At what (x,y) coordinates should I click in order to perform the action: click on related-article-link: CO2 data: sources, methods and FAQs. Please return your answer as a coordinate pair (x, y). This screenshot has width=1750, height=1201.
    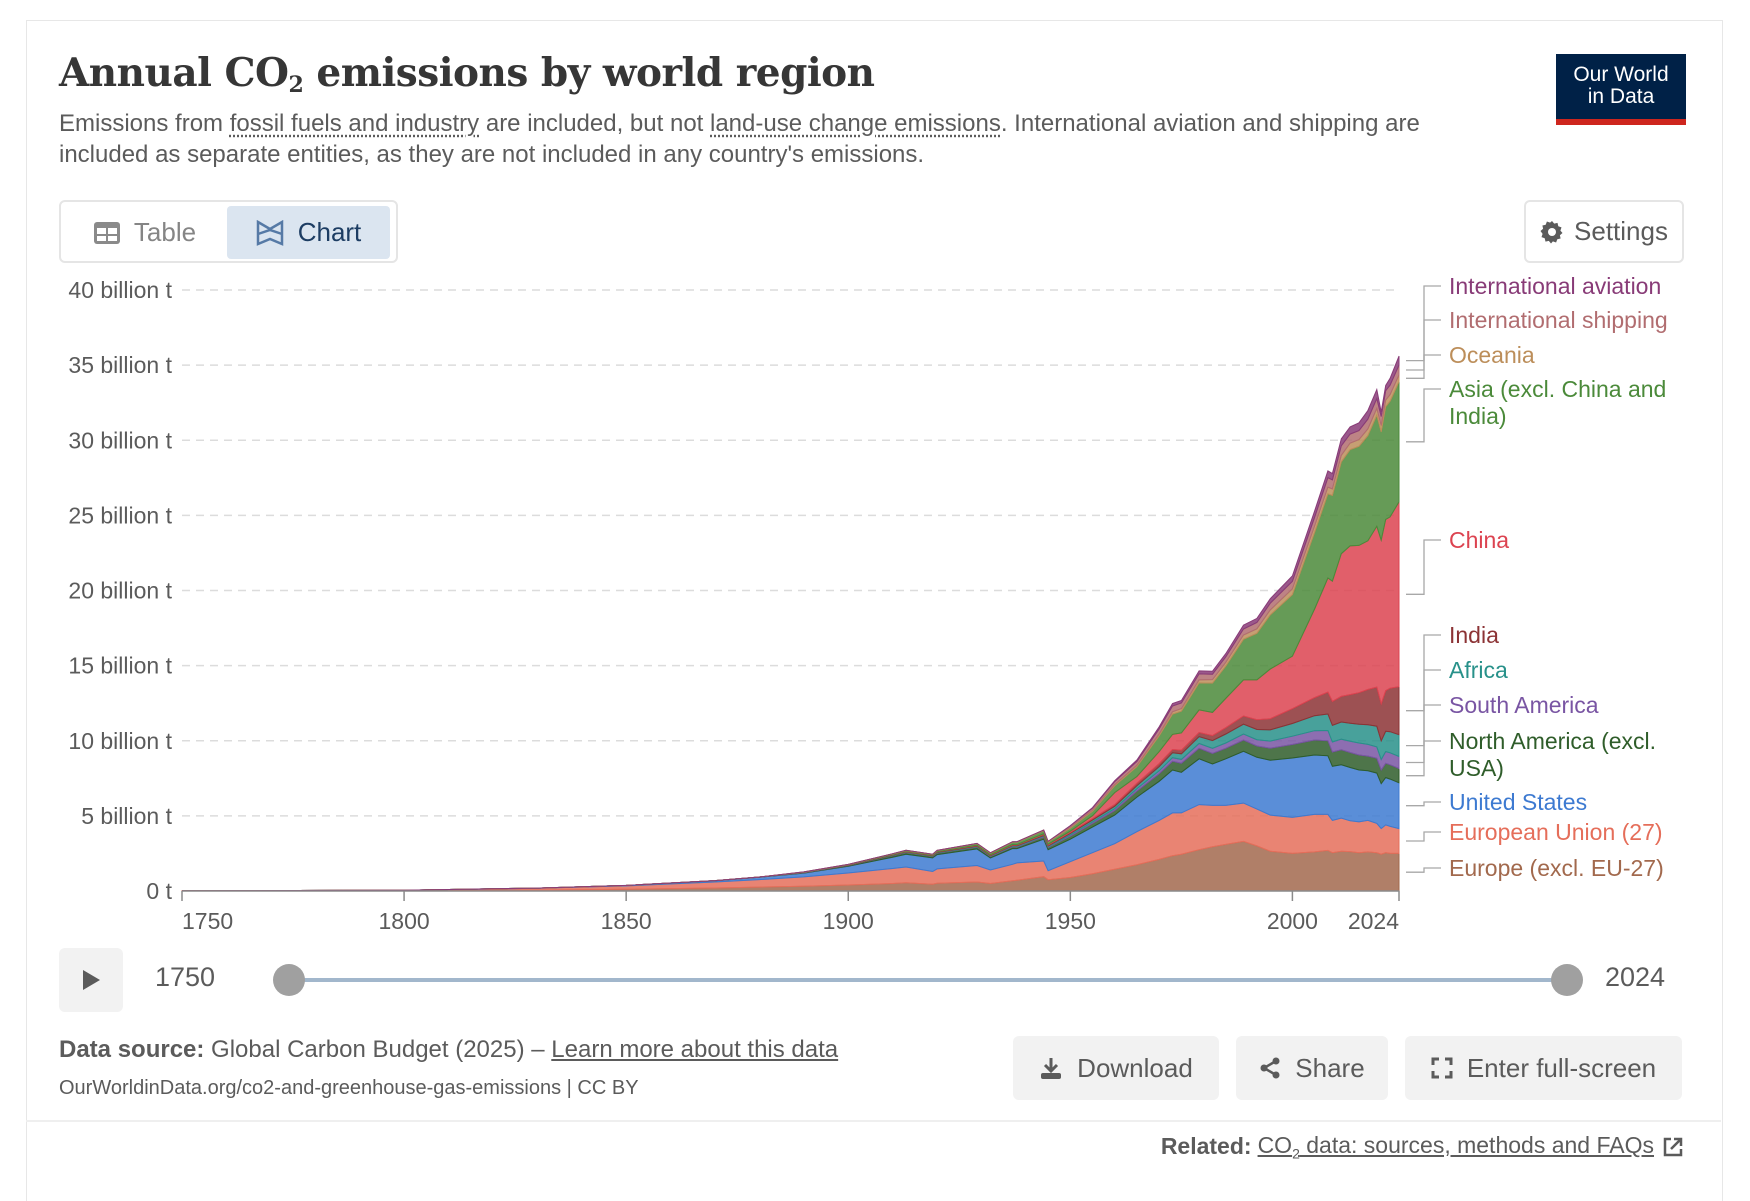
    Looking at the image, I should click on (1456, 1147).